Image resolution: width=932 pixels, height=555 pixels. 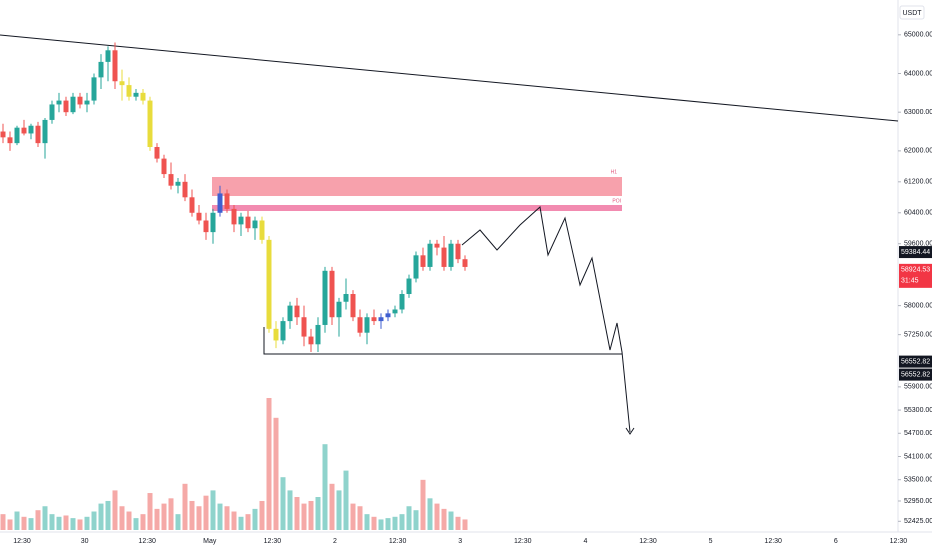 I want to click on x-tick-label: 5, so click(x=711, y=541).